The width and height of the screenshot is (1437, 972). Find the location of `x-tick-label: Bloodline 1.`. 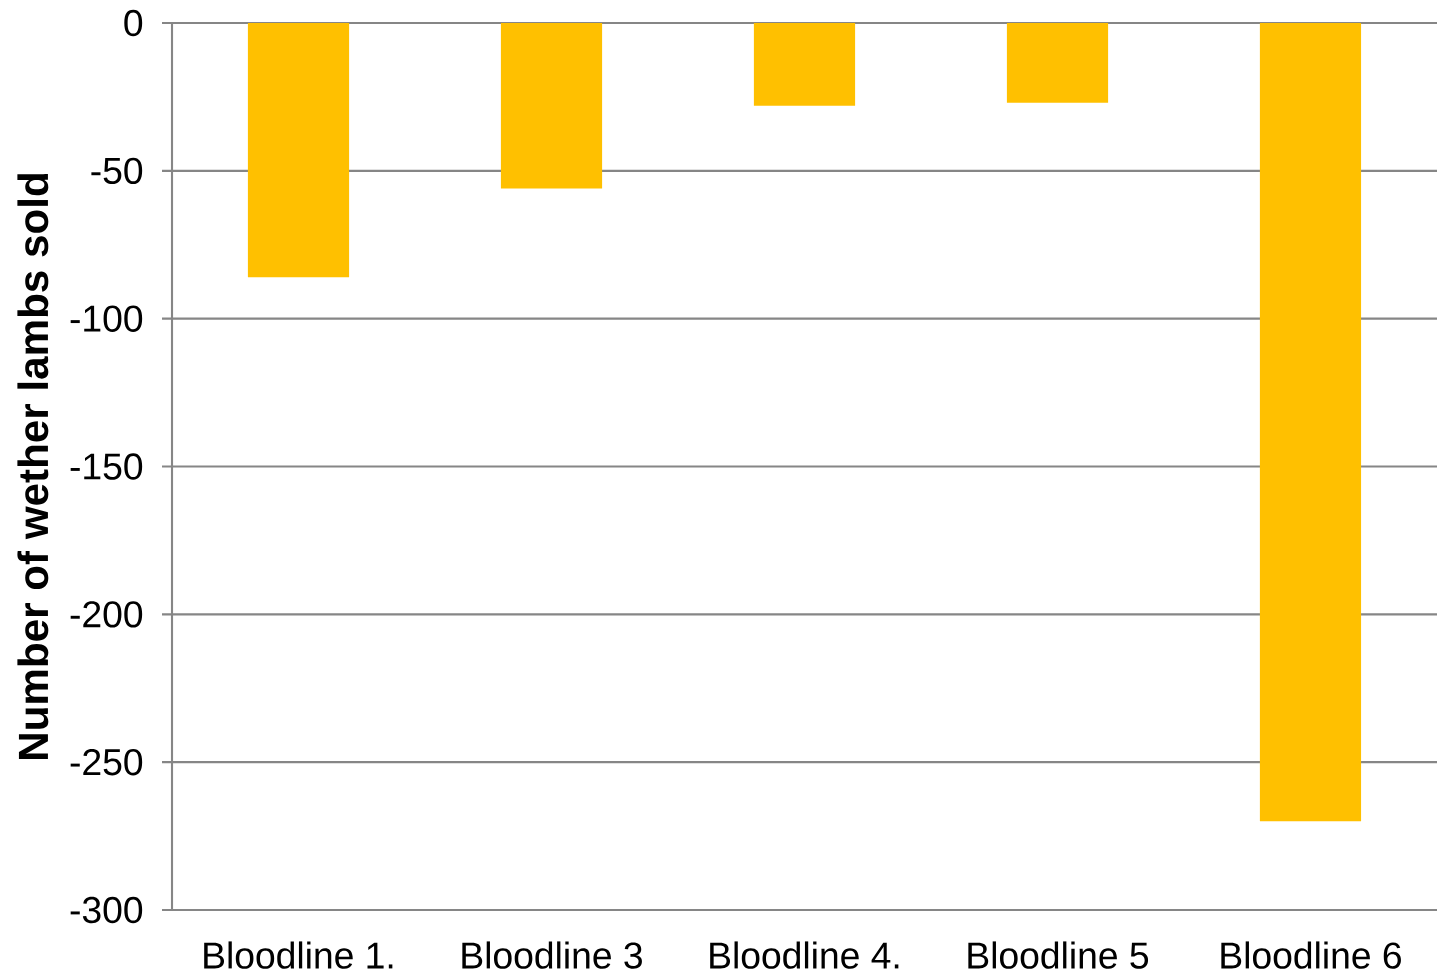

x-tick-label: Bloodline 1. is located at coordinates (298, 955).